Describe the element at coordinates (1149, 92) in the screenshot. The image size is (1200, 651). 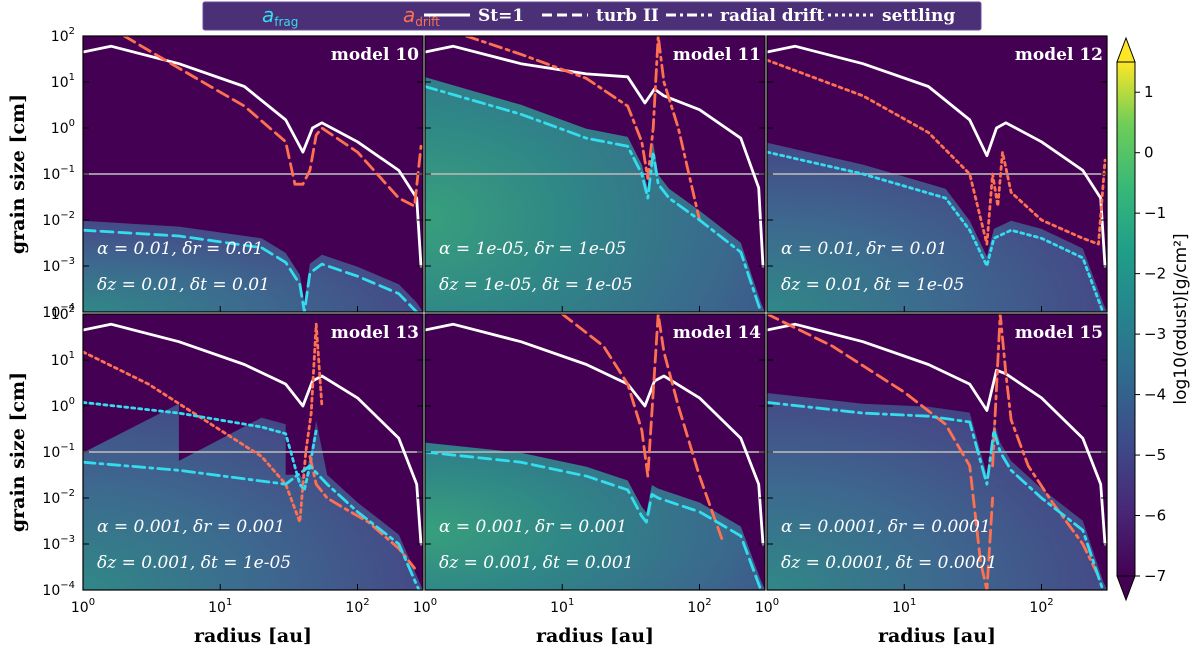
I see `colorbar-tick-label: 1` at that location.